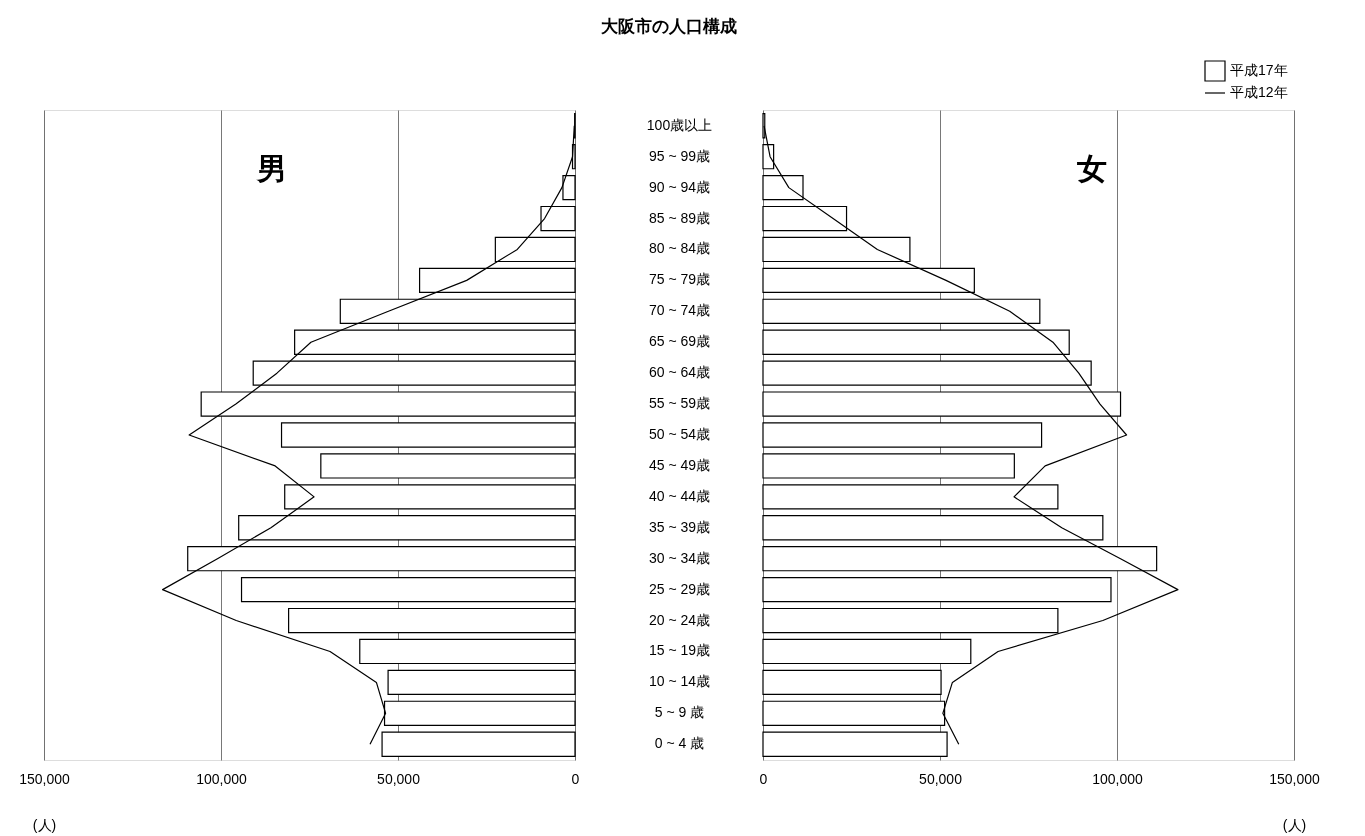  I want to click on y-tick-label: 15 ~ 19歳, so click(679, 650).